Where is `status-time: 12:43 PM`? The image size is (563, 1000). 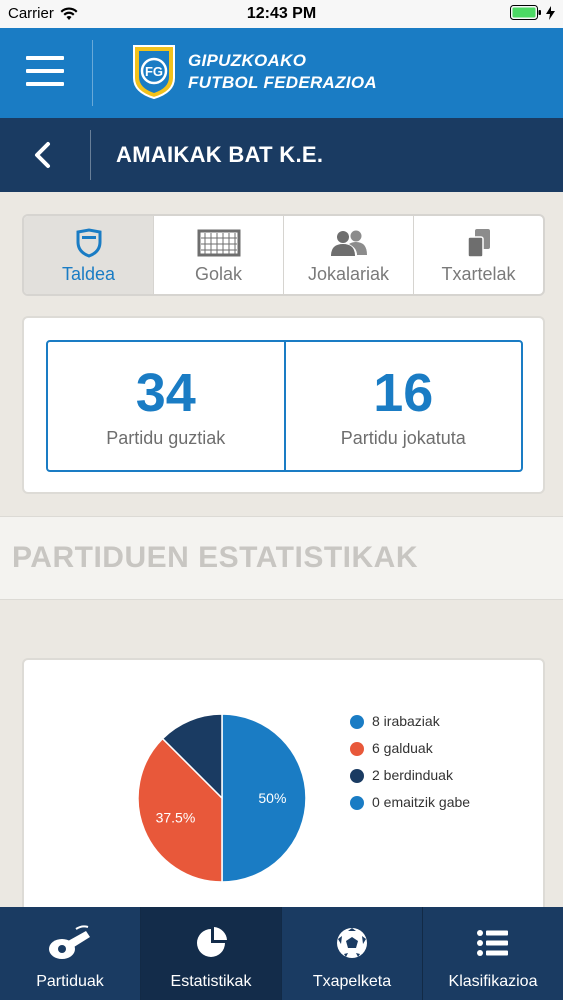 status-time: 12:43 PM is located at coordinates (281, 13).